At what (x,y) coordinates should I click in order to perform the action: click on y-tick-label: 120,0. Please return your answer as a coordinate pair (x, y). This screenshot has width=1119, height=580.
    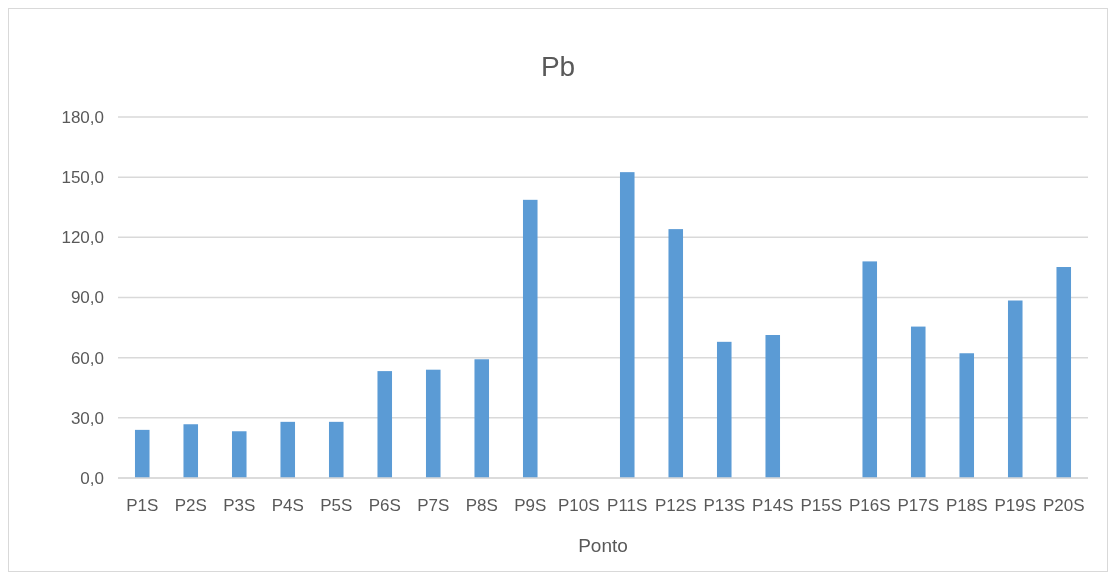
    Looking at the image, I should click on (82, 238).